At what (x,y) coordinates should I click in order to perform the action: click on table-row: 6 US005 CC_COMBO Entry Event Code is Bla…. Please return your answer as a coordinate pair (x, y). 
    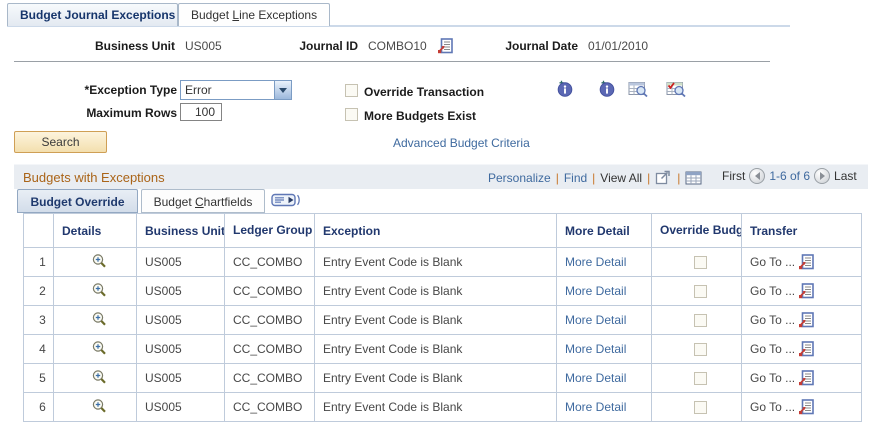
    Looking at the image, I should click on (442, 407).